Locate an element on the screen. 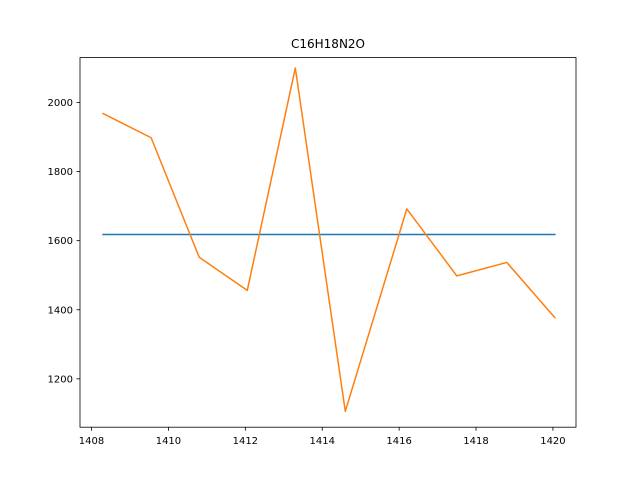 This screenshot has height=480, width=640. x-tick-label: 1416 is located at coordinates (398, 441).